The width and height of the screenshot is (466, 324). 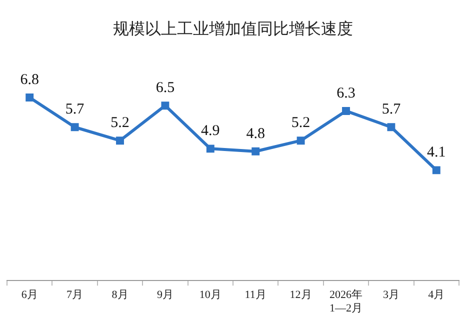 What do you see at coordinates (391, 295) in the screenshot?
I see `x-tick-label: 3月` at bounding box center [391, 295].